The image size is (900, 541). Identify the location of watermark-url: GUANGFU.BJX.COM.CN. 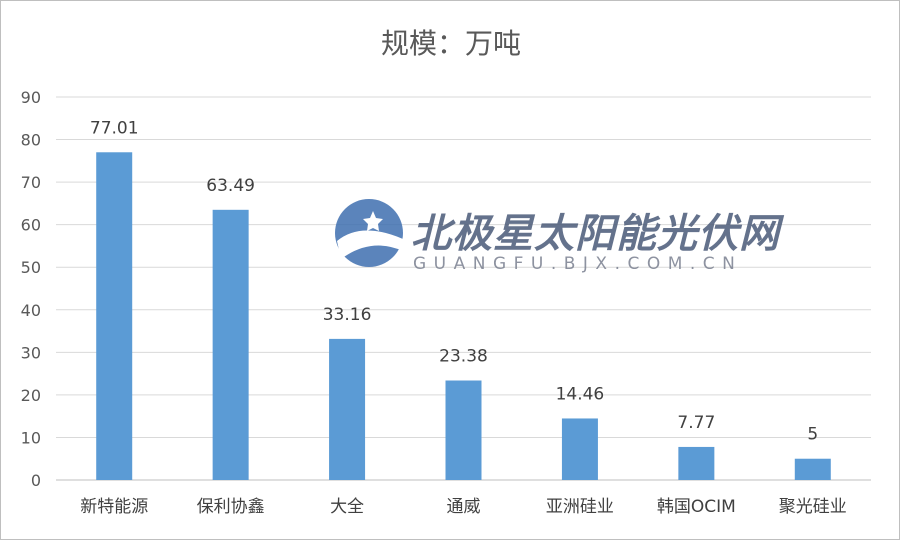
(577, 264).